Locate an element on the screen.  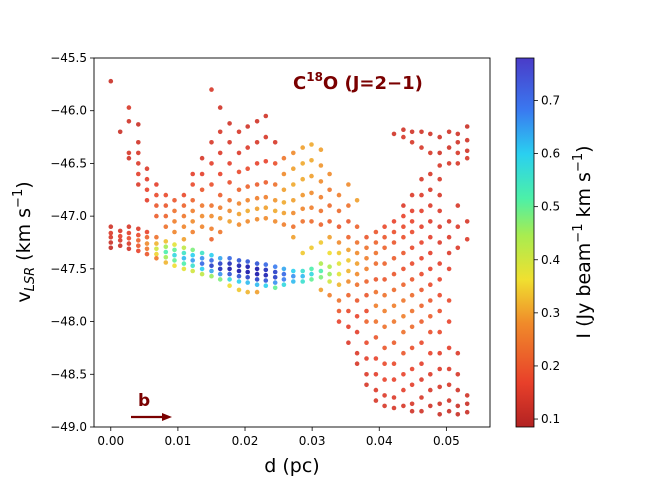
y-axis: −49.0 −48.5 −48.0 −47.5 −47.0 −46.5 −46.0 −45.5 is located at coordinates (72, 242).